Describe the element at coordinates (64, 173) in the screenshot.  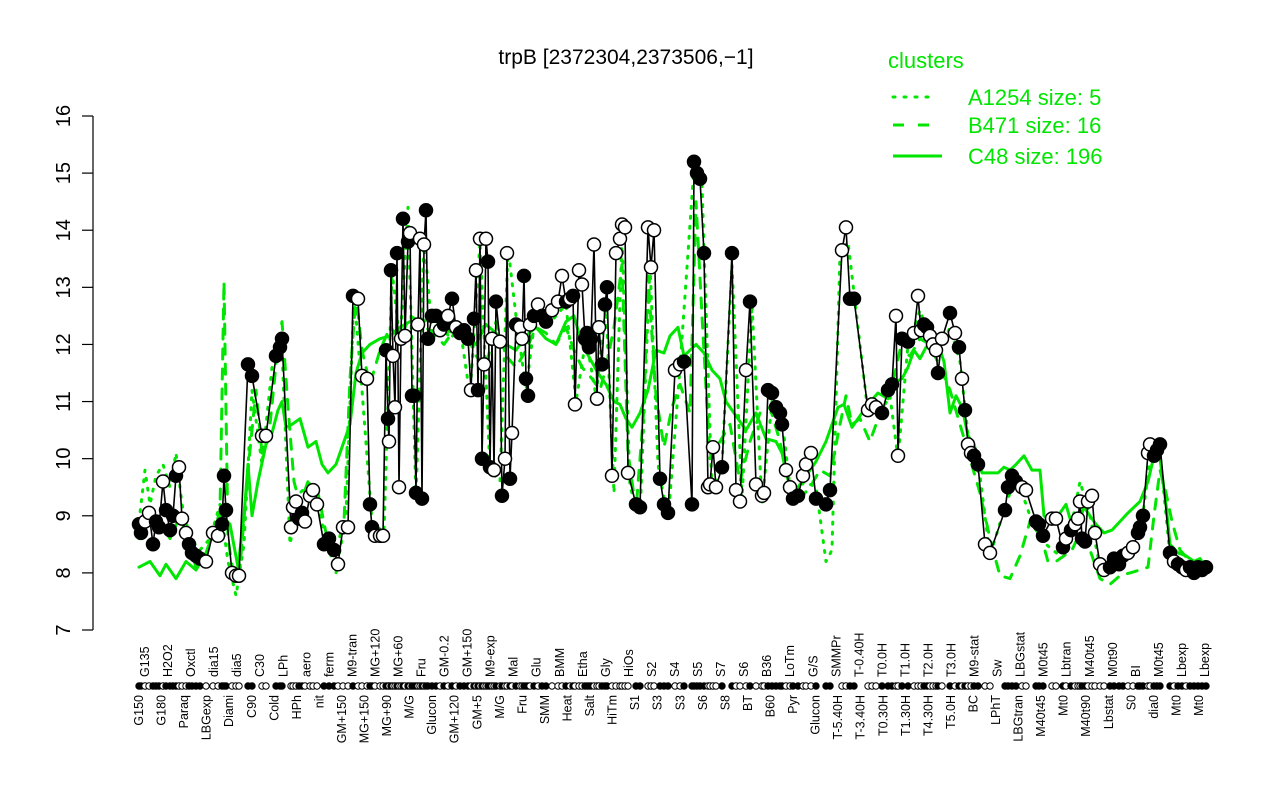
I see `y-tick-label: 15` at that location.